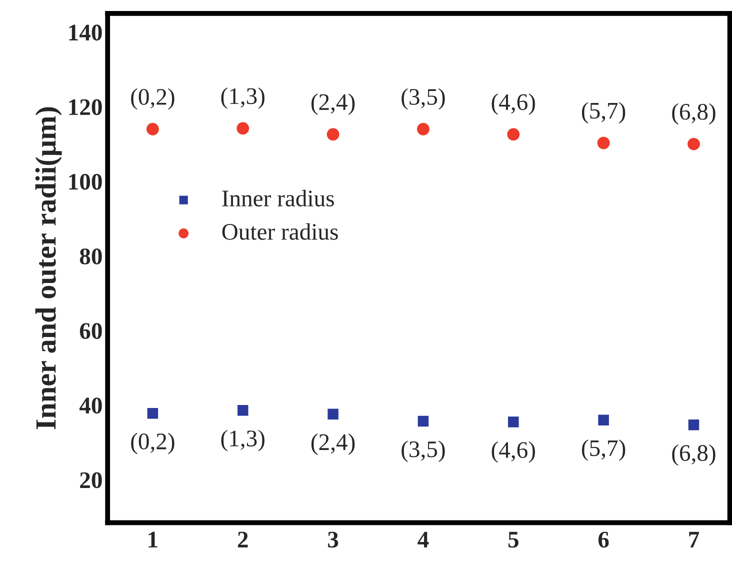  What do you see at coordinates (85, 32) in the screenshot?
I see `y-tick-label: 140` at bounding box center [85, 32].